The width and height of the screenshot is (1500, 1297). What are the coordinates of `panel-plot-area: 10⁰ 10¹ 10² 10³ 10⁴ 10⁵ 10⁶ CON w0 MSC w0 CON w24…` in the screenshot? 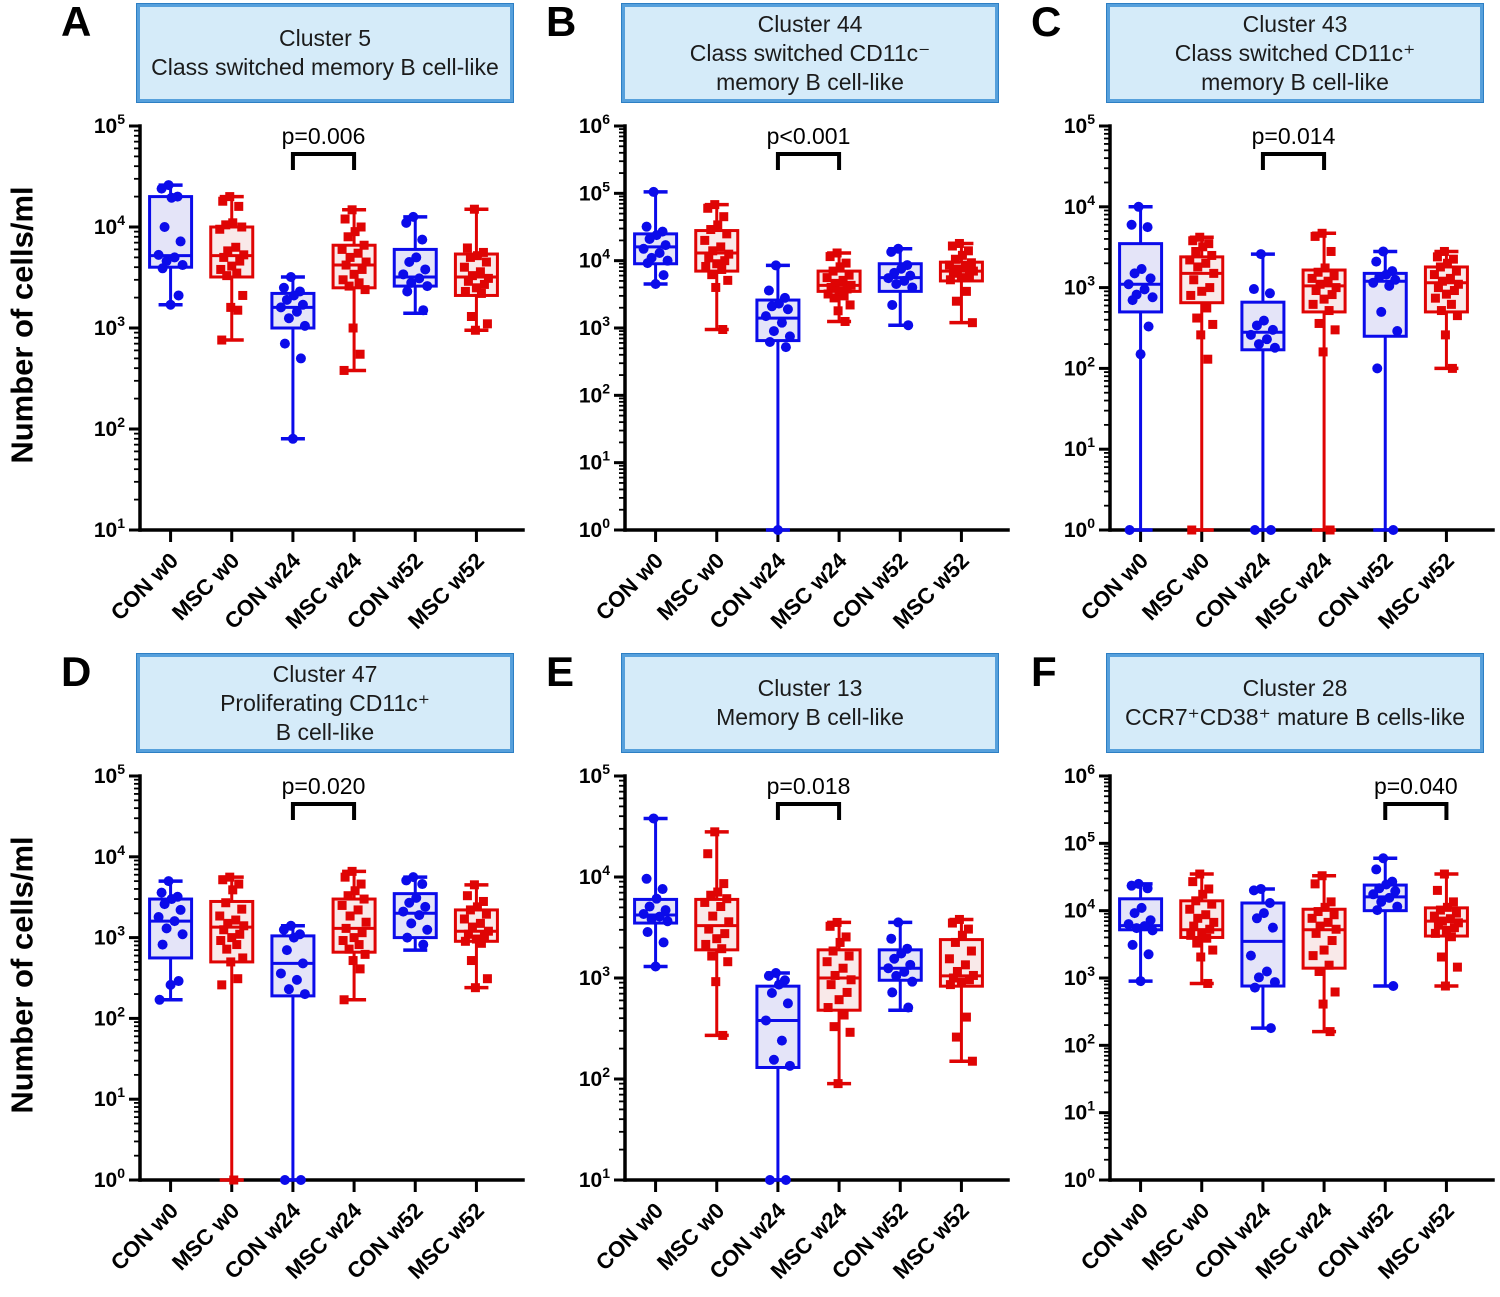 It's located at (1257, 1022).